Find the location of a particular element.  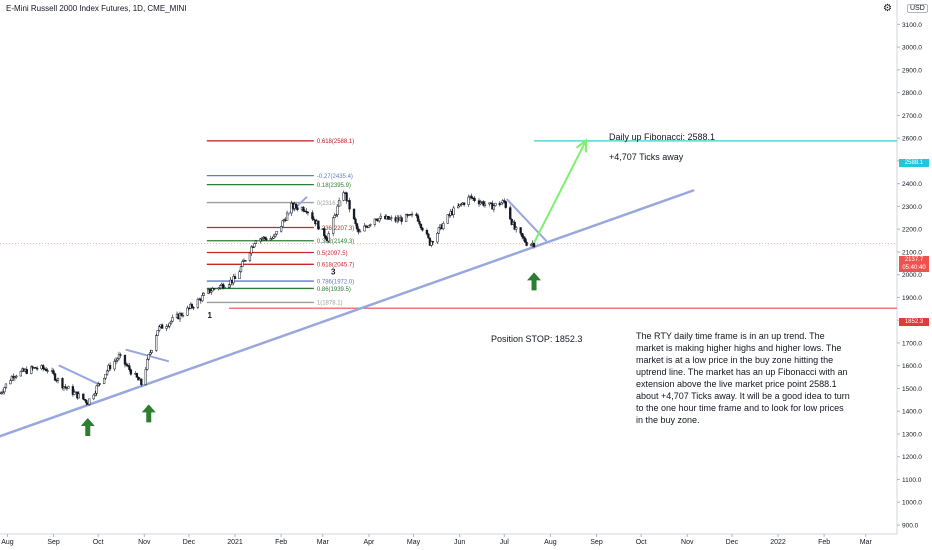

y-tick-label: 1000.0 is located at coordinates (912, 503).